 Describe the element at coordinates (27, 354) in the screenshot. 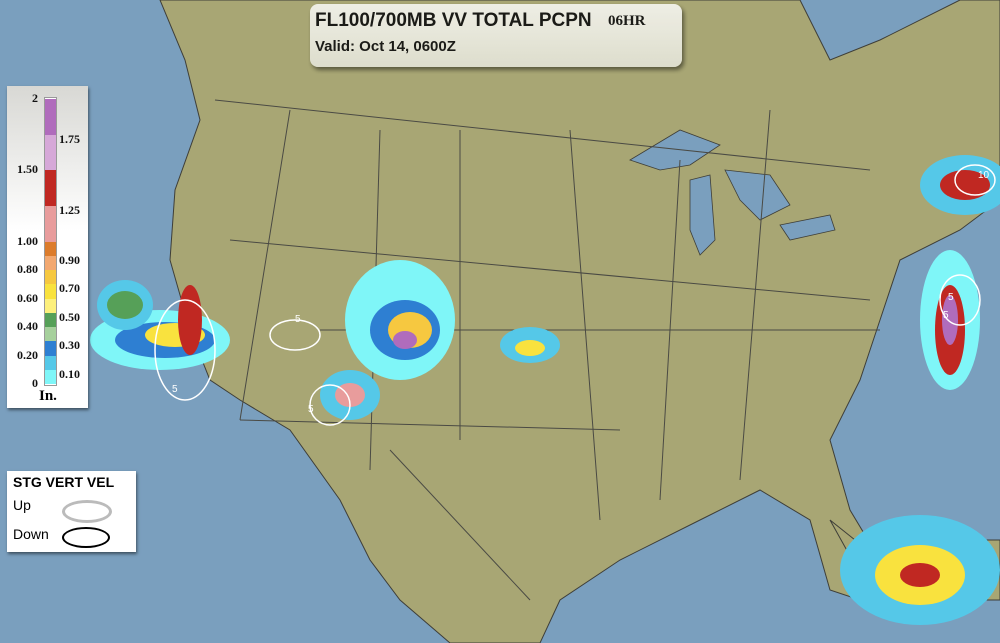

I see `legend-tick-left: 0.20` at that location.